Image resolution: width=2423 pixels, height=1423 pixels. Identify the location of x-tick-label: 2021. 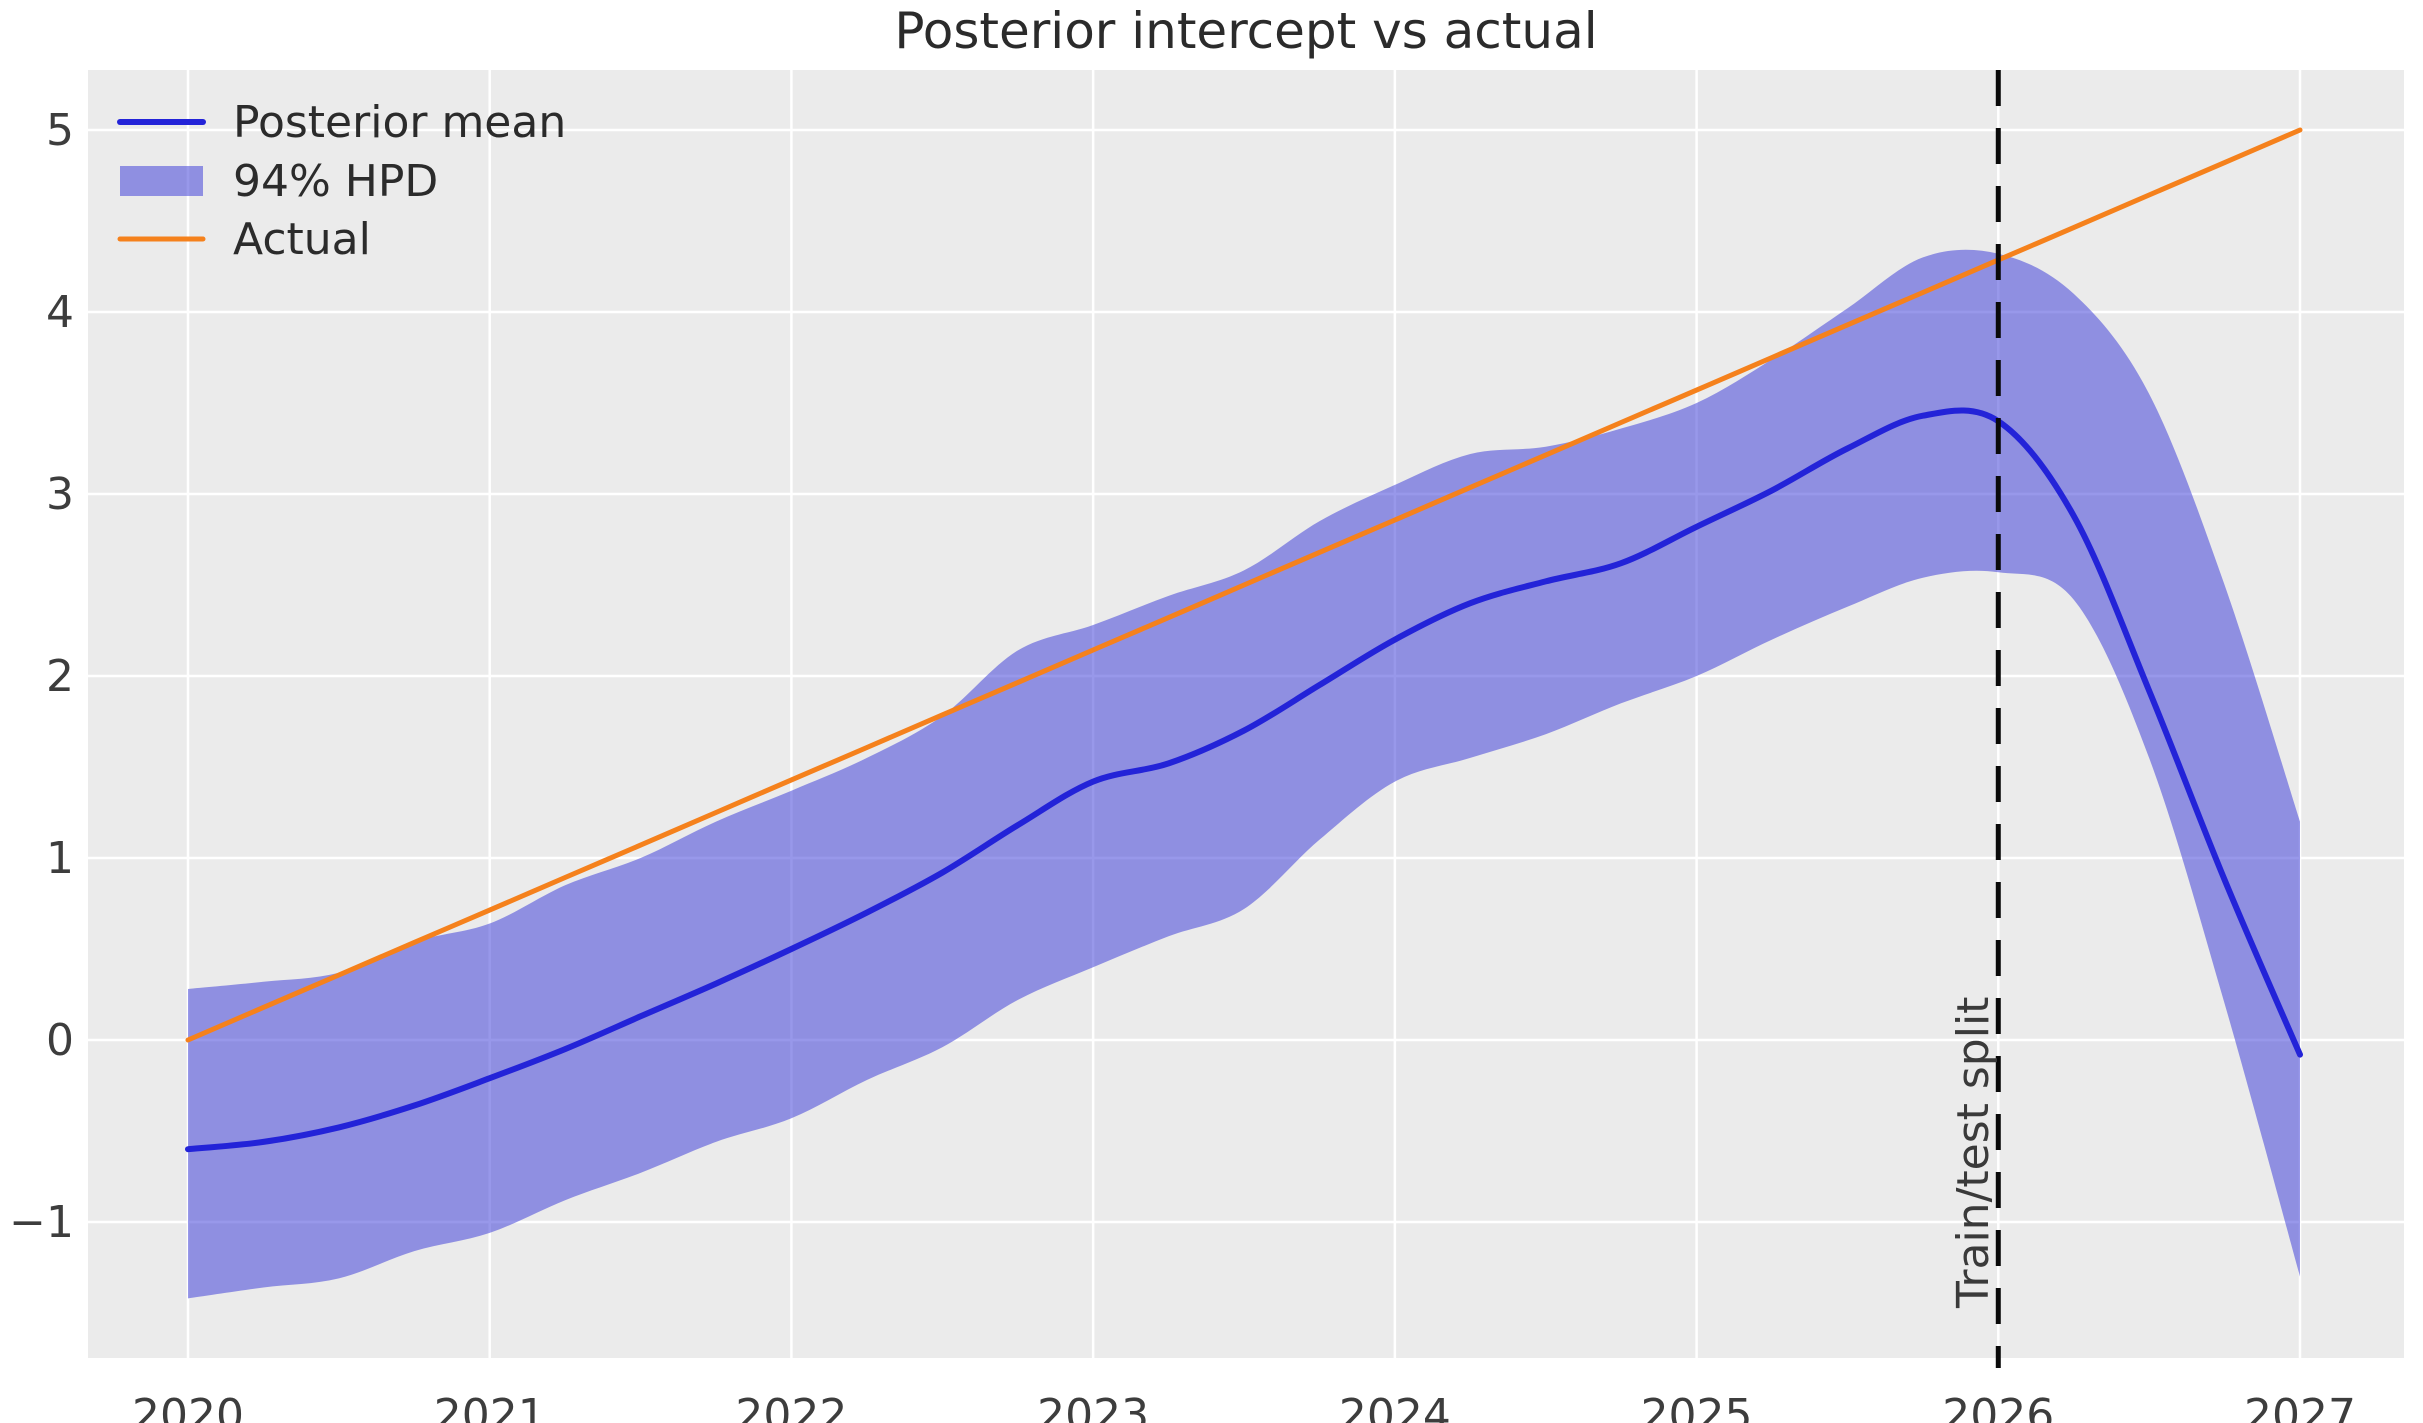
(490, 1406).